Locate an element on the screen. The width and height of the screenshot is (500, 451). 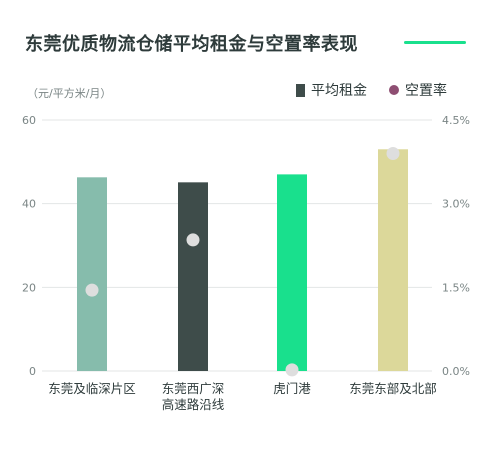
y-right-tick-label: 3.0% is located at coordinates (456, 204).